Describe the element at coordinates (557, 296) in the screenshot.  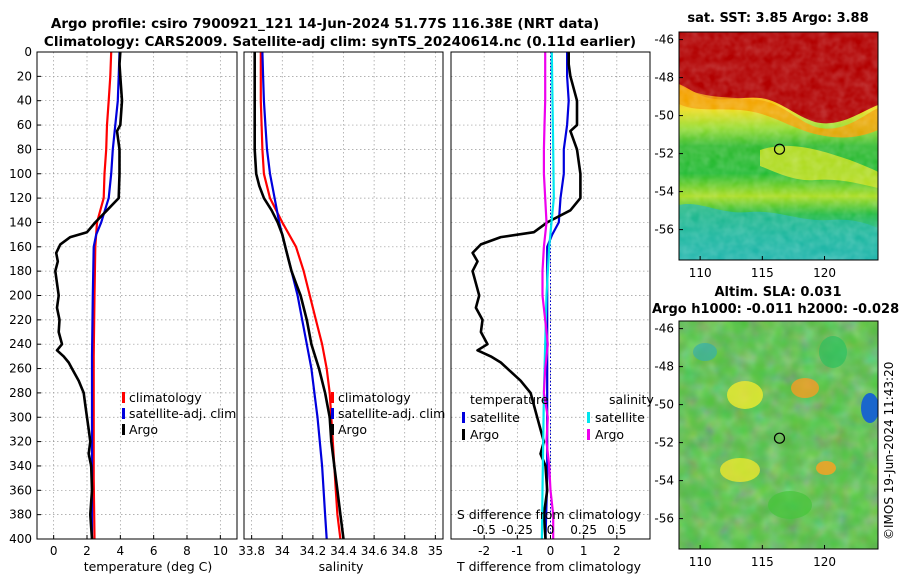
I see `series-line-temperature-satellite` at that location.